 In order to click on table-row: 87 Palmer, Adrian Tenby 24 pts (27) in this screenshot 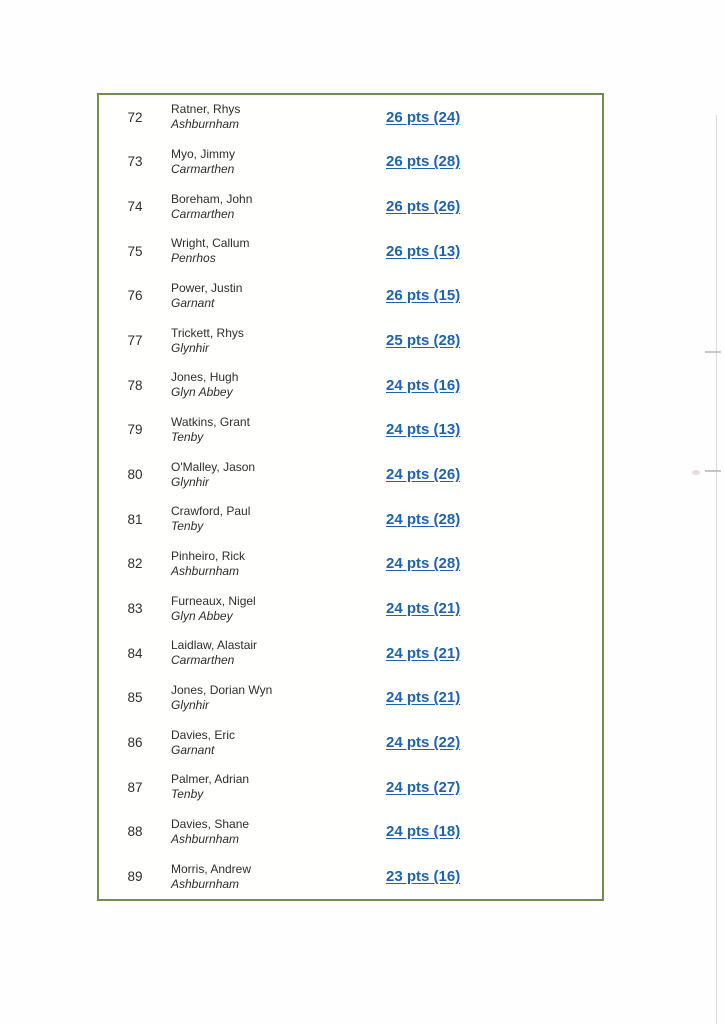, I will do `click(350, 787)`.